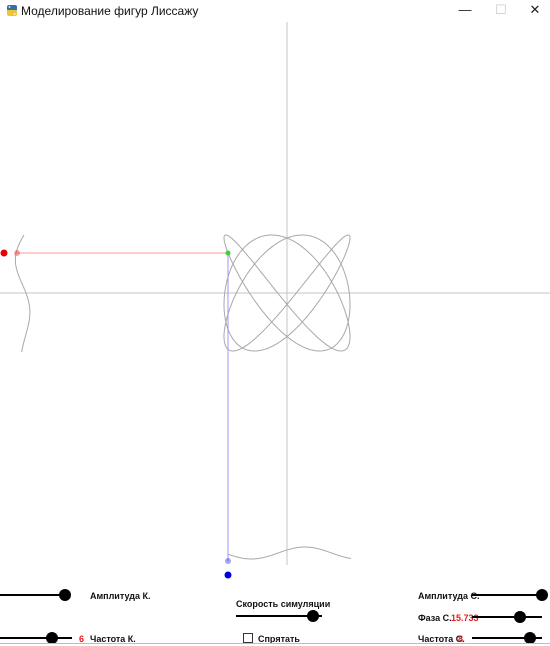 This screenshot has width=550, height=646. What do you see at coordinates (228, 253) in the screenshot?
I see `green-current-point` at bounding box center [228, 253].